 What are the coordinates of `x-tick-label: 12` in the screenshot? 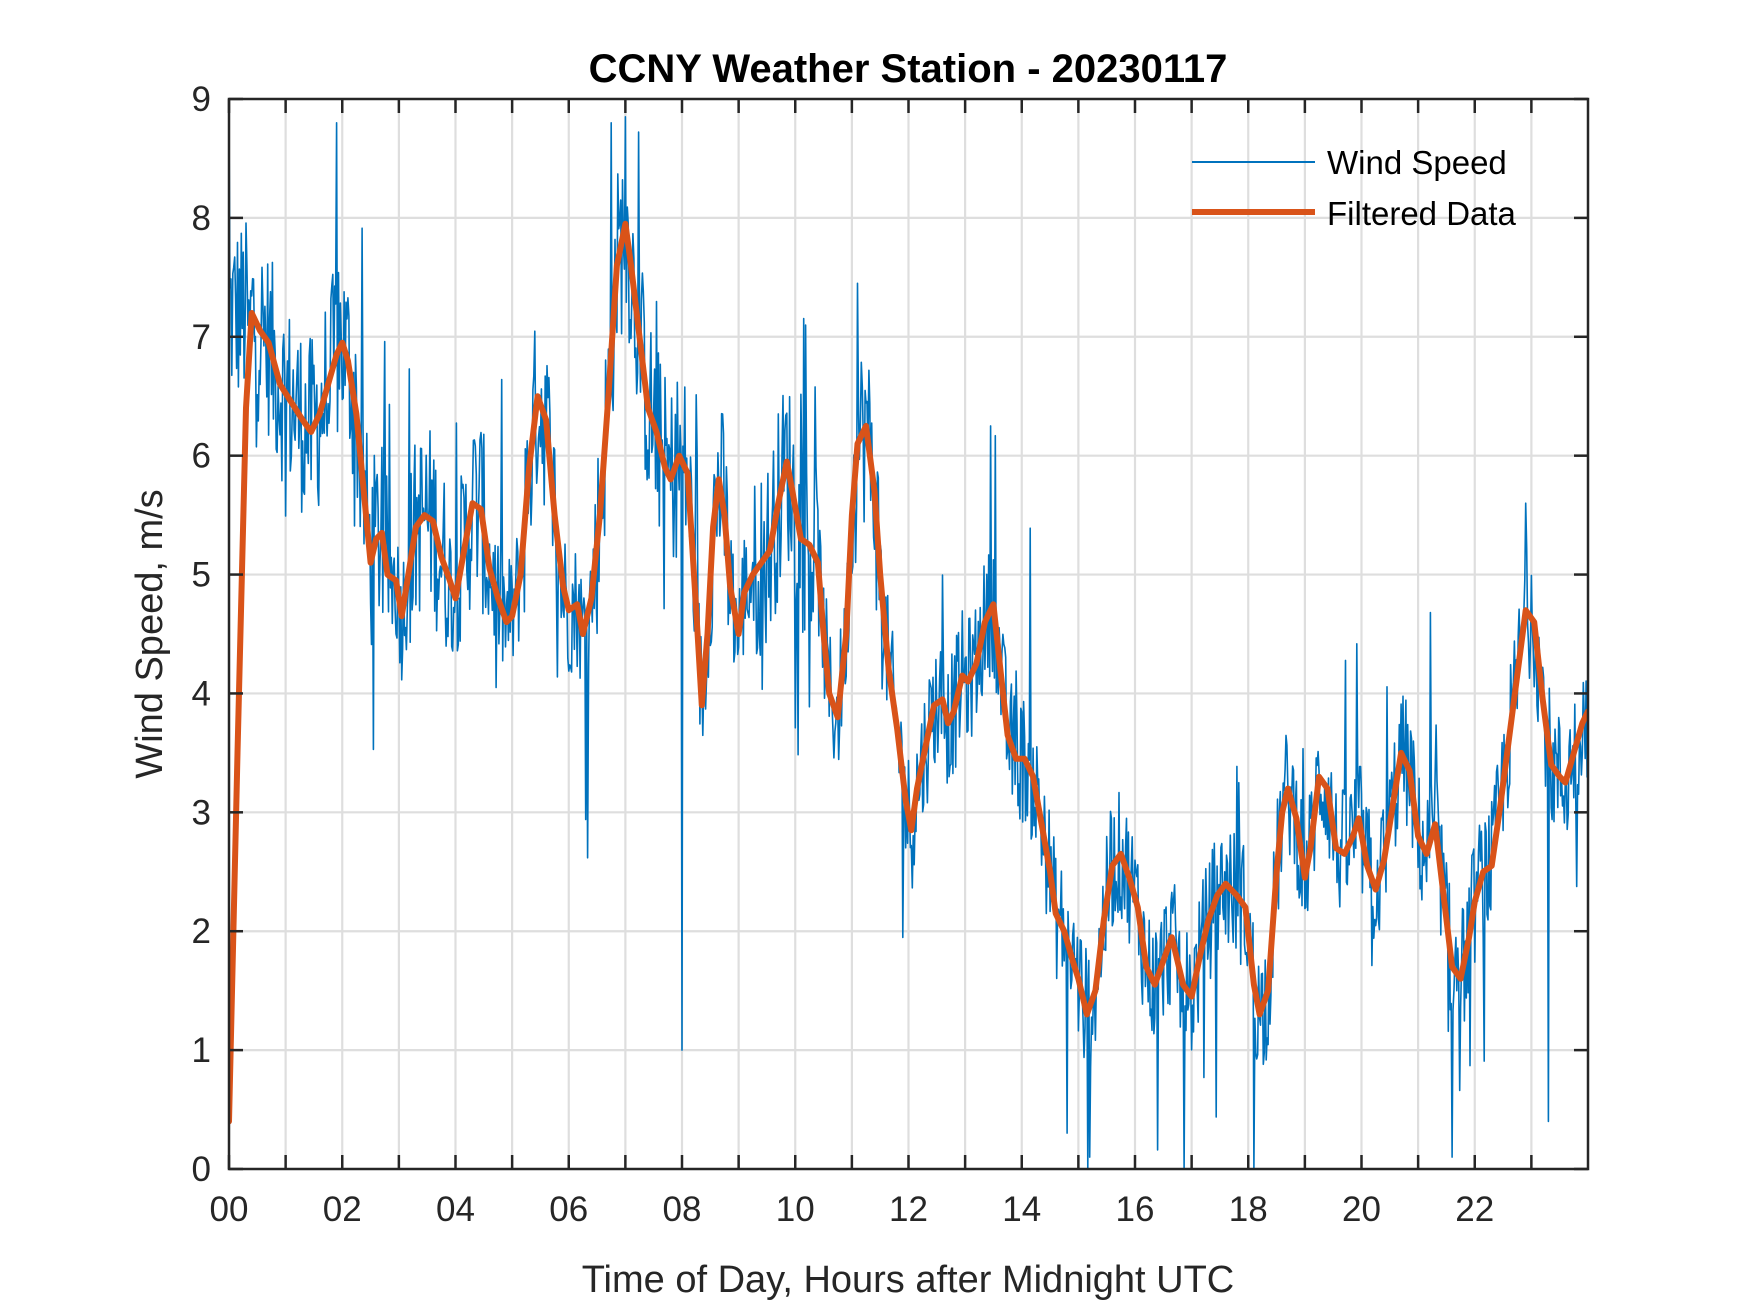 It's located at (908, 1209).